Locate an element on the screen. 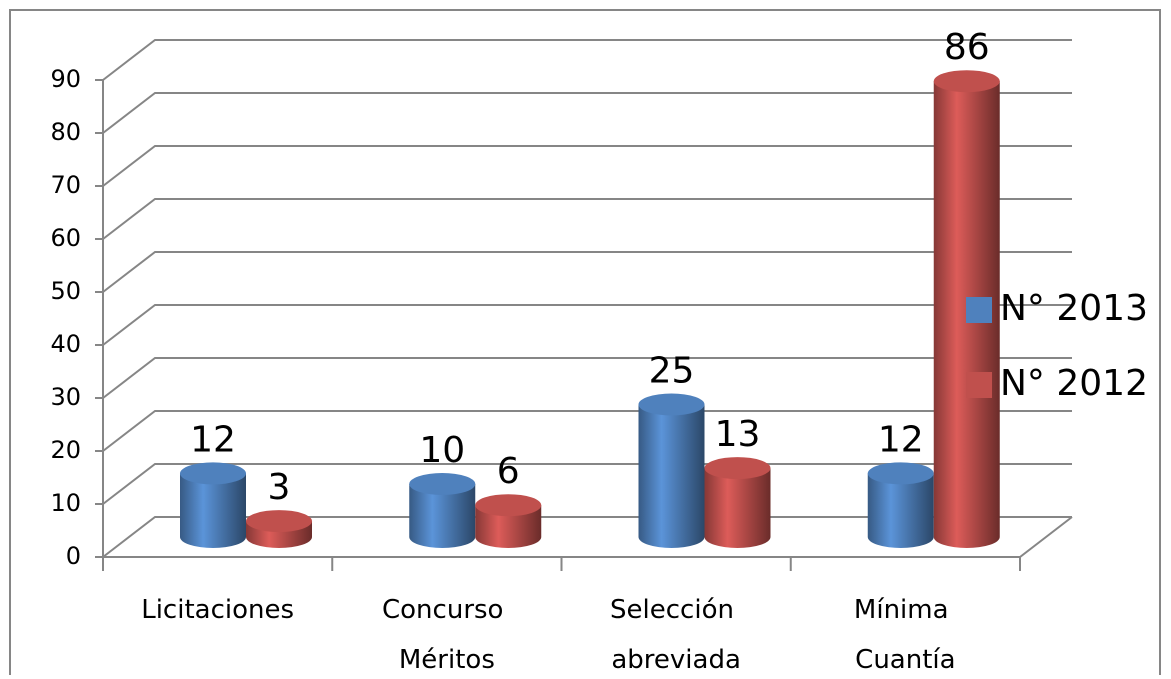  y-tick-label: 80 is located at coordinates (65, 132).